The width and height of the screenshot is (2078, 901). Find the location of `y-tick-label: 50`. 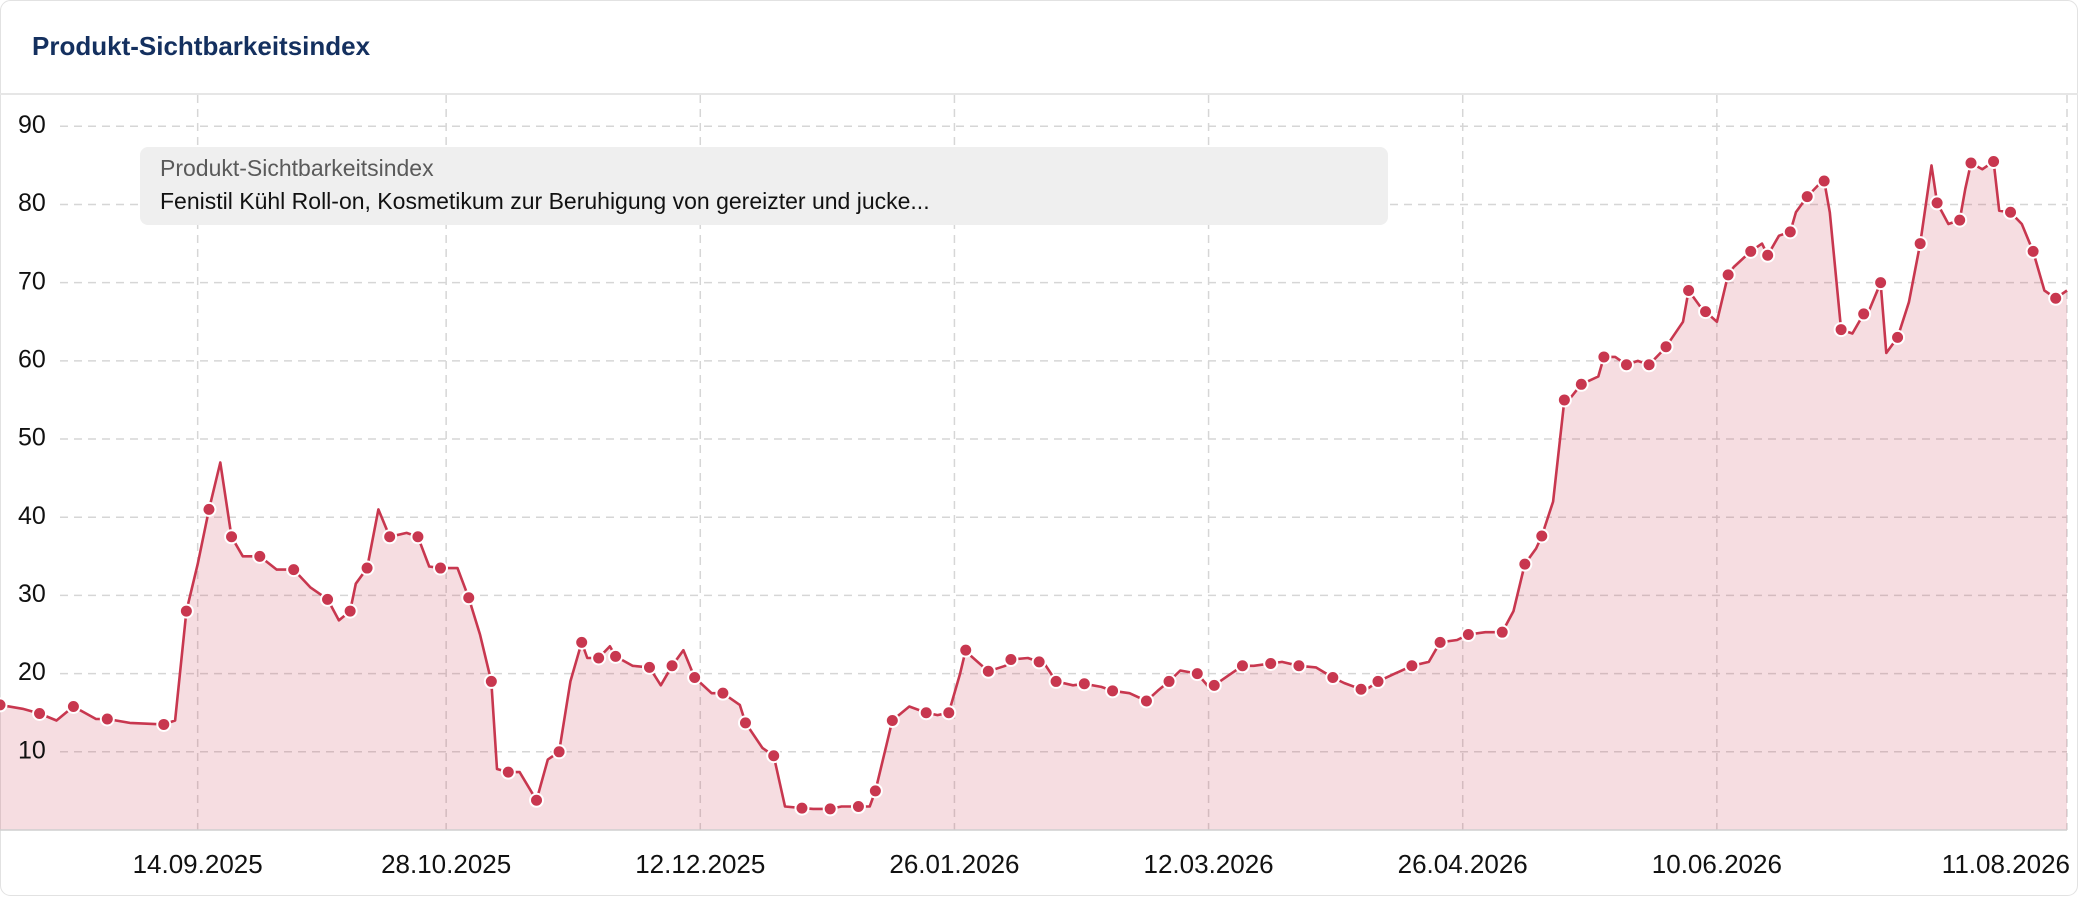

y-tick-label: 50 is located at coordinates (32, 438).